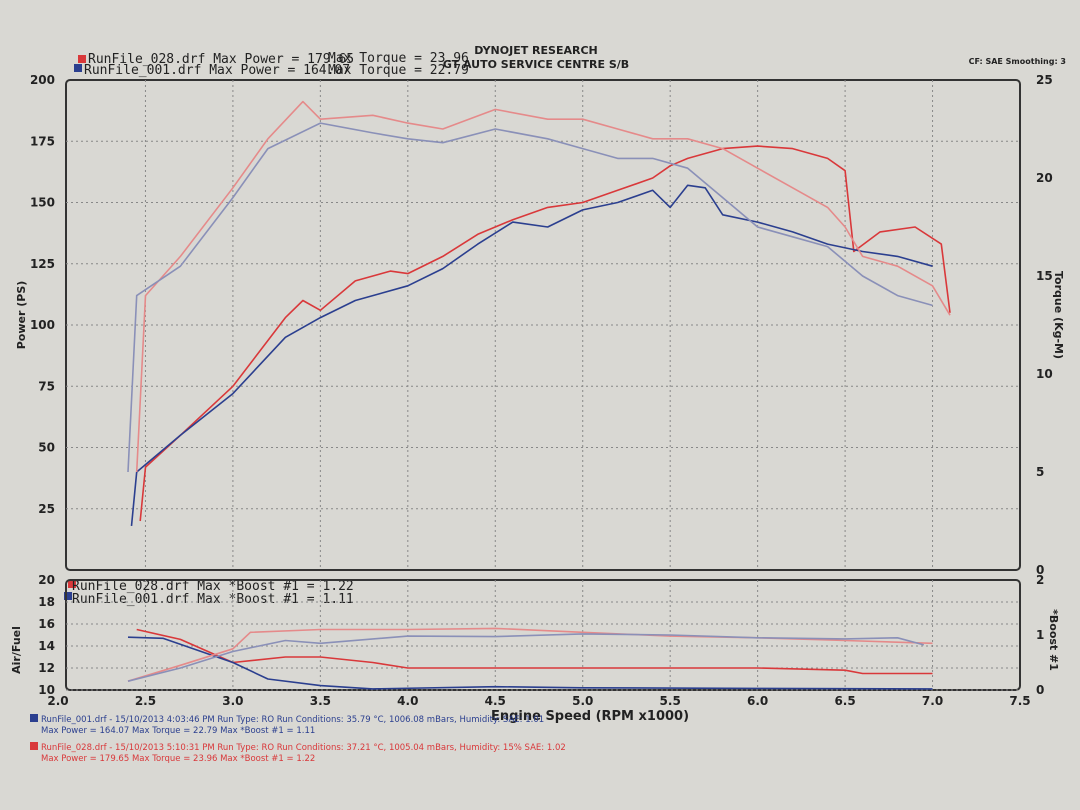  Describe the element at coordinates (21, 315) in the screenshot. I see `power-axis-label: Power (PS)` at that location.